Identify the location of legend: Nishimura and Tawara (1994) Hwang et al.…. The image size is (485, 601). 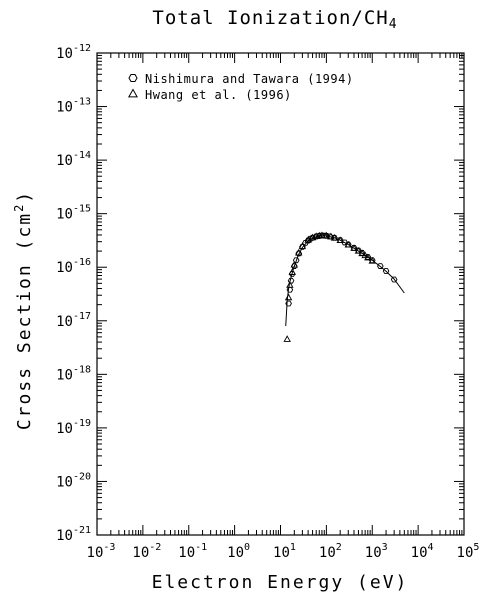
(241, 87).